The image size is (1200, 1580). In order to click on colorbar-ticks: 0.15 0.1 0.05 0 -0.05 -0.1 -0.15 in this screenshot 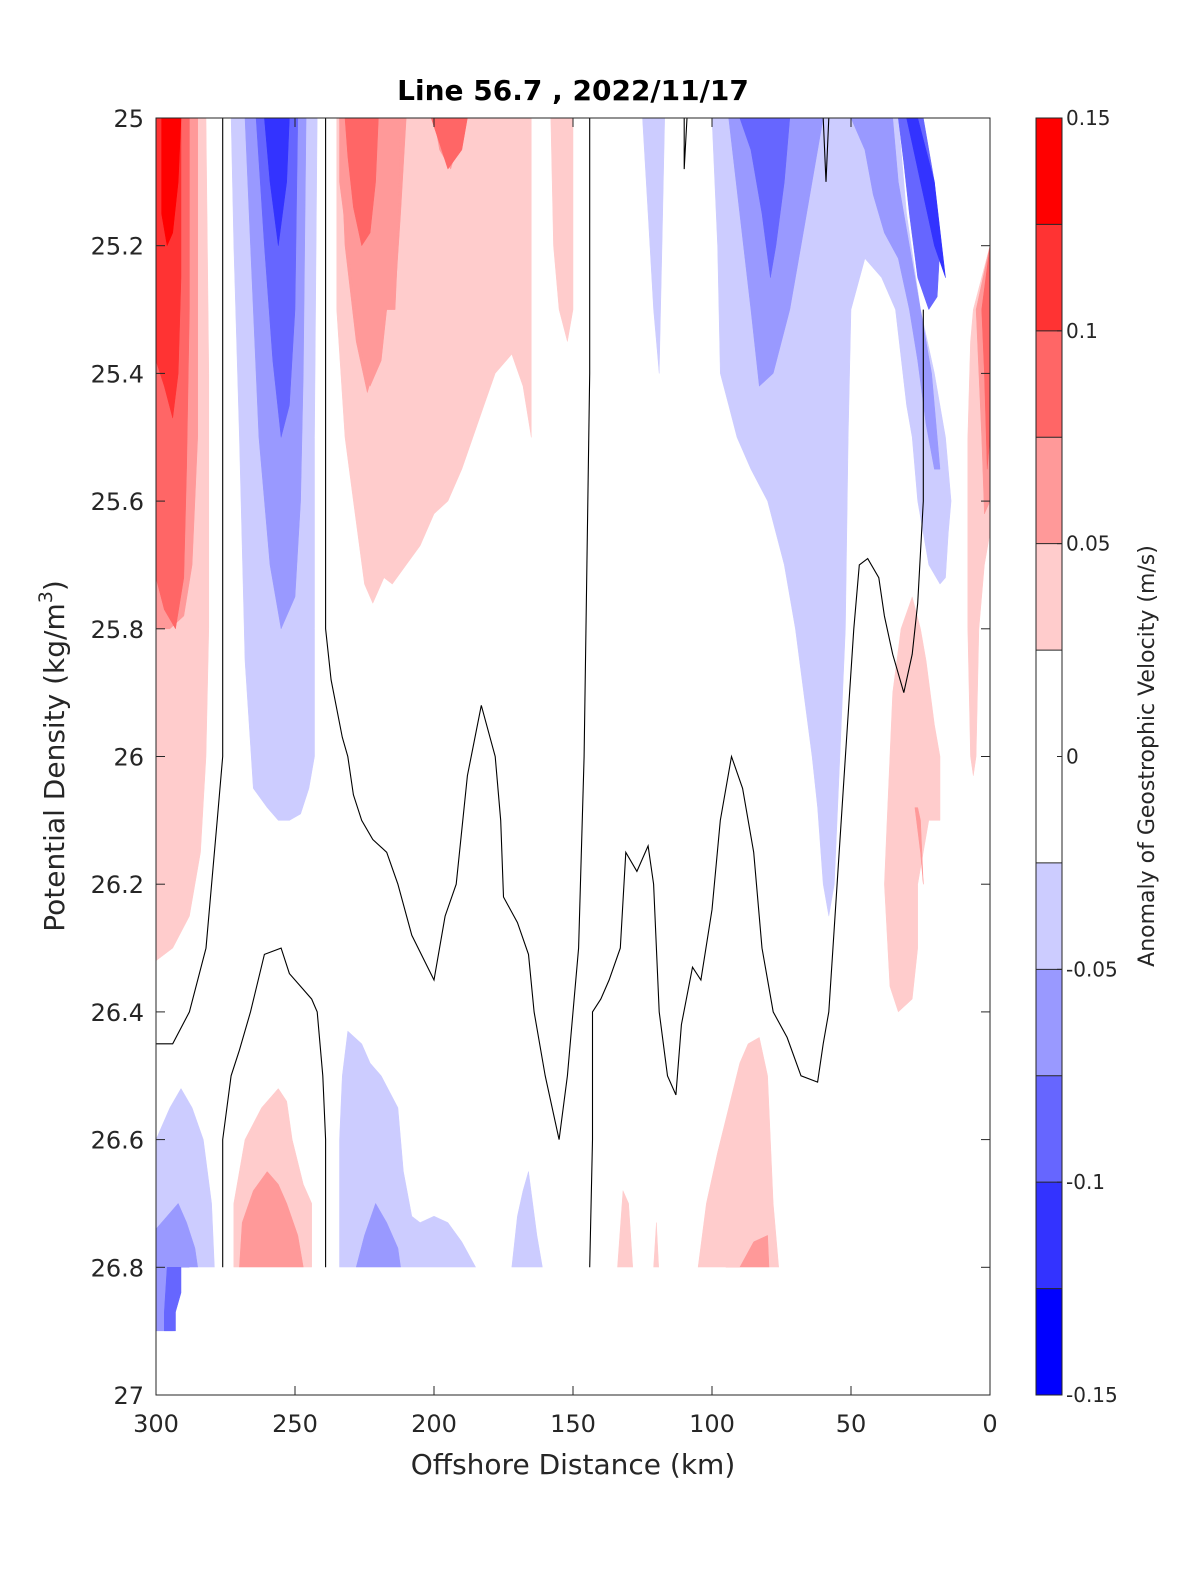, I will do `click(1087, 756)`.